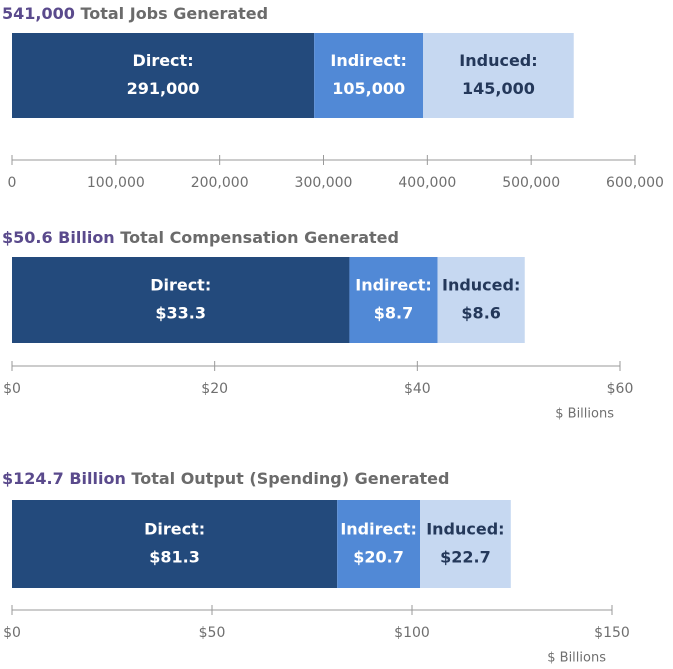 This screenshot has height=669, width=673. Describe the element at coordinates (412, 633) in the screenshot. I see `x-tick-label: $100` at that location.